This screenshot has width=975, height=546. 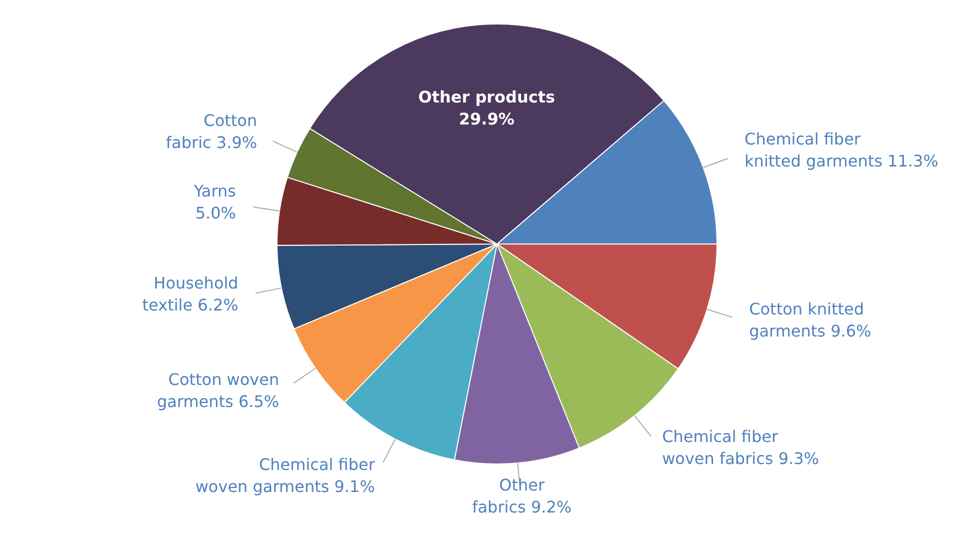 What do you see at coordinates (218, 391) in the screenshot?
I see `slice-label: Cotton woven garments 6.5%` at bounding box center [218, 391].